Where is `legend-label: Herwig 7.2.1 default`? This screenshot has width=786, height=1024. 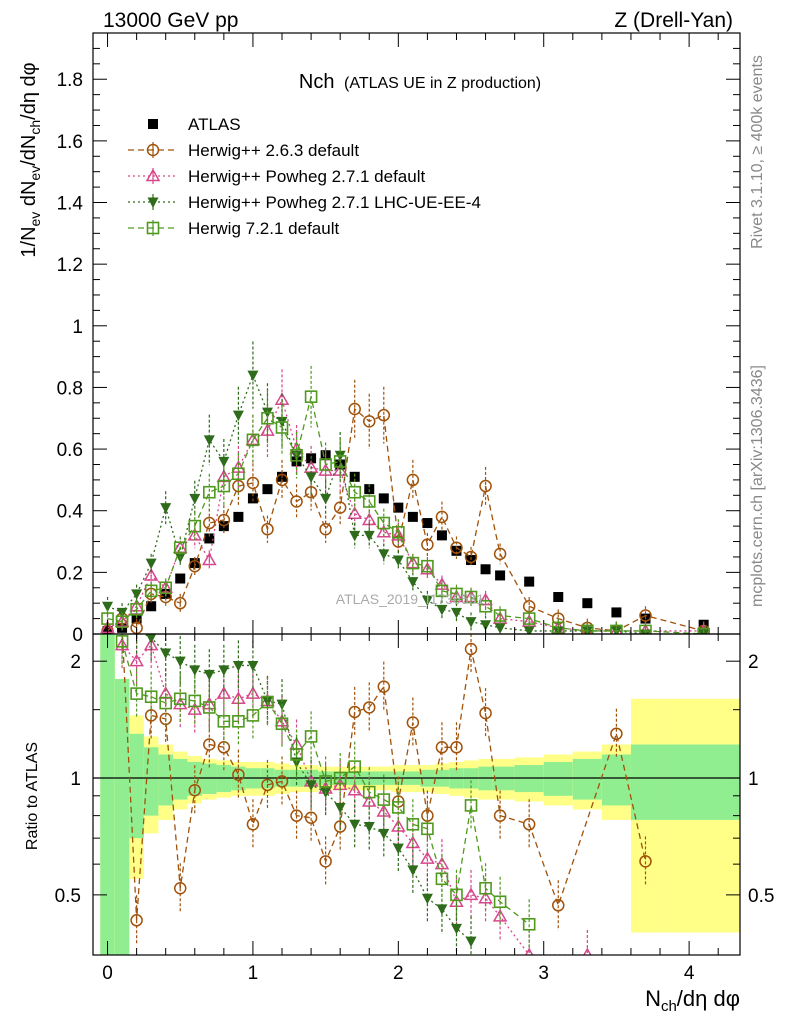
legend-label: Herwig 7.2.1 default is located at coordinates (263, 228).